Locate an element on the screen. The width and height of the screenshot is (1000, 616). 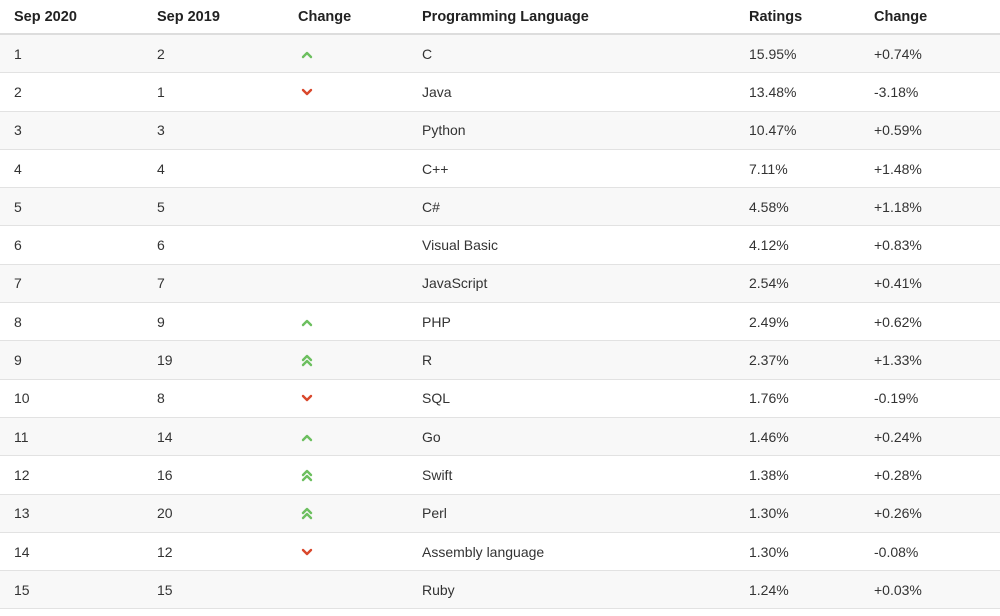
rating-change: +1.48% is located at coordinates (930, 169).